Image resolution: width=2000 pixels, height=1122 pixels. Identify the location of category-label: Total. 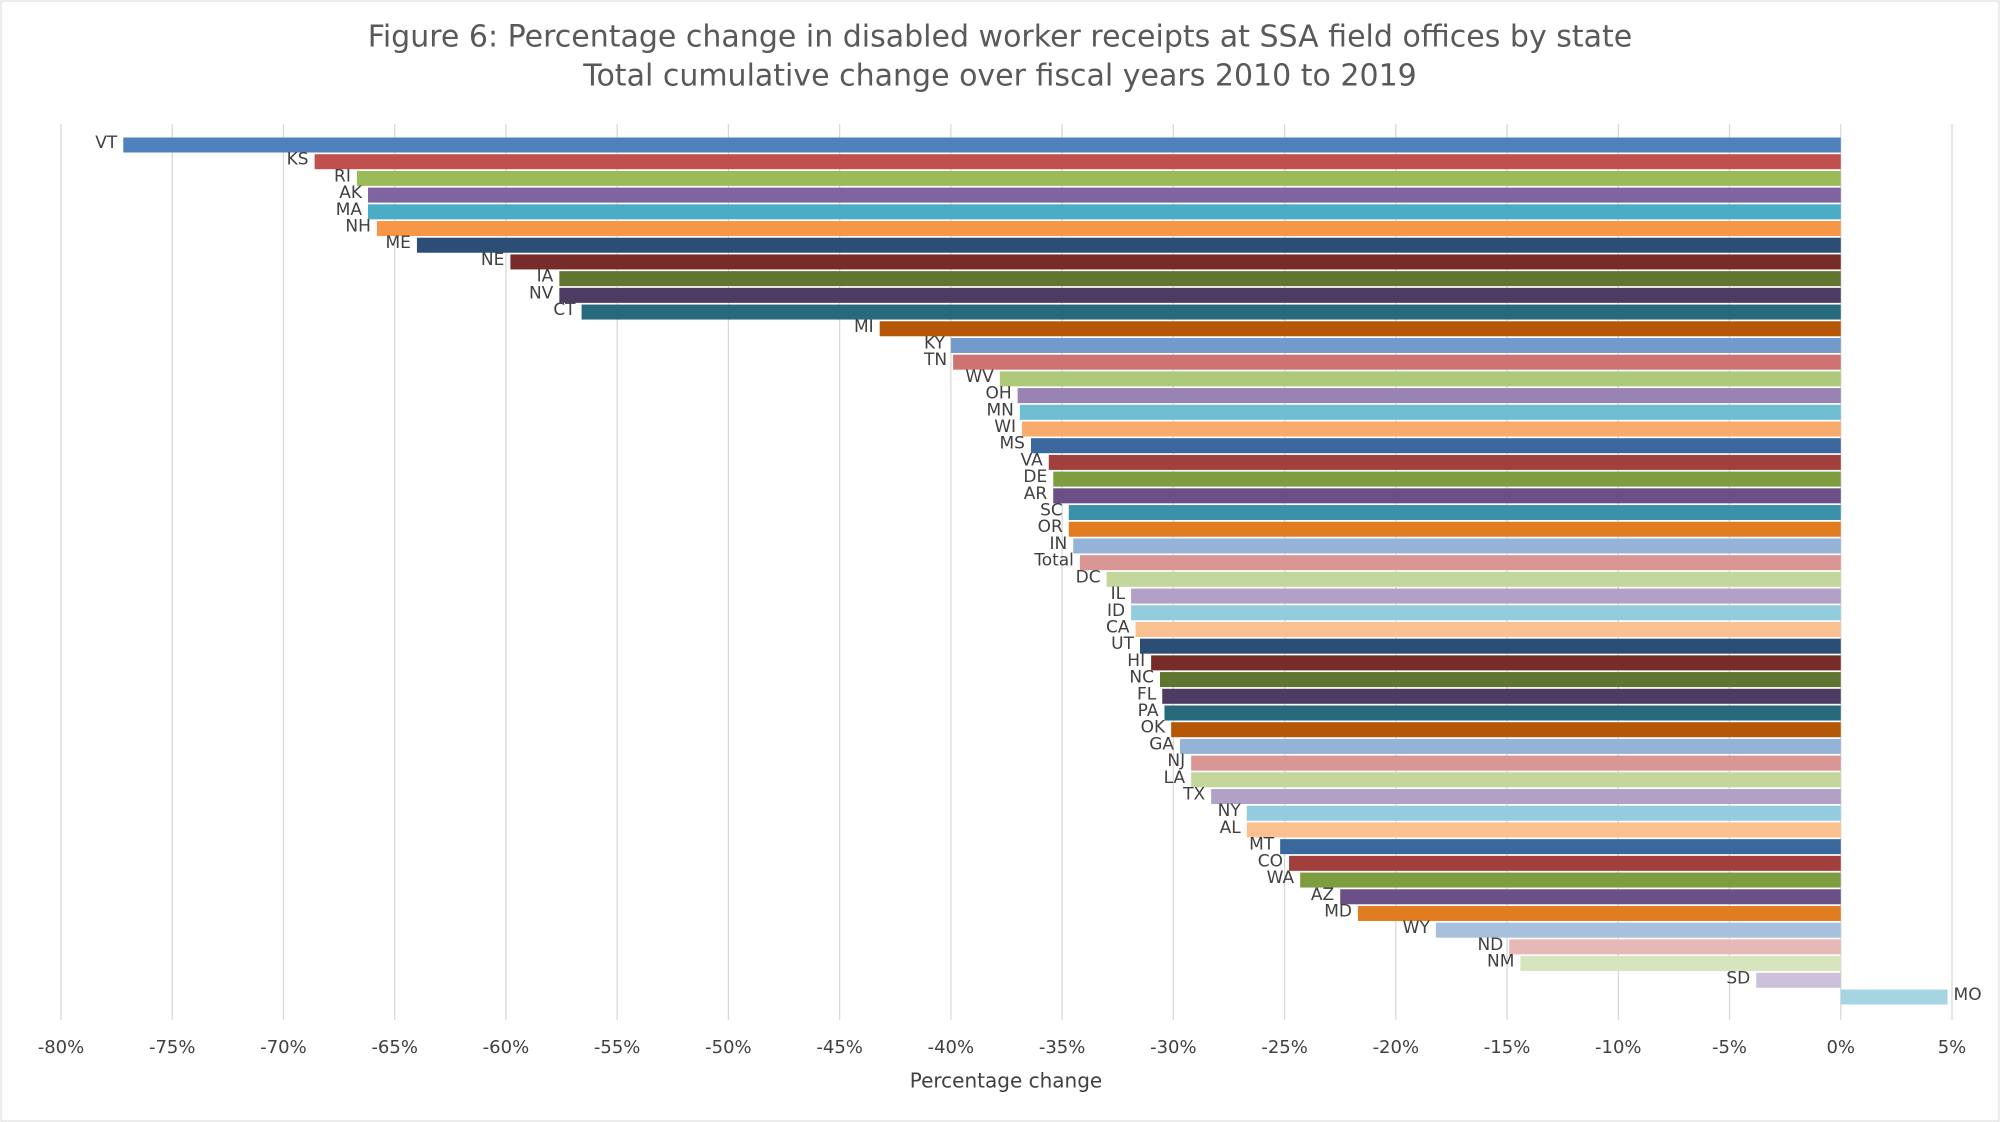
(1053, 561).